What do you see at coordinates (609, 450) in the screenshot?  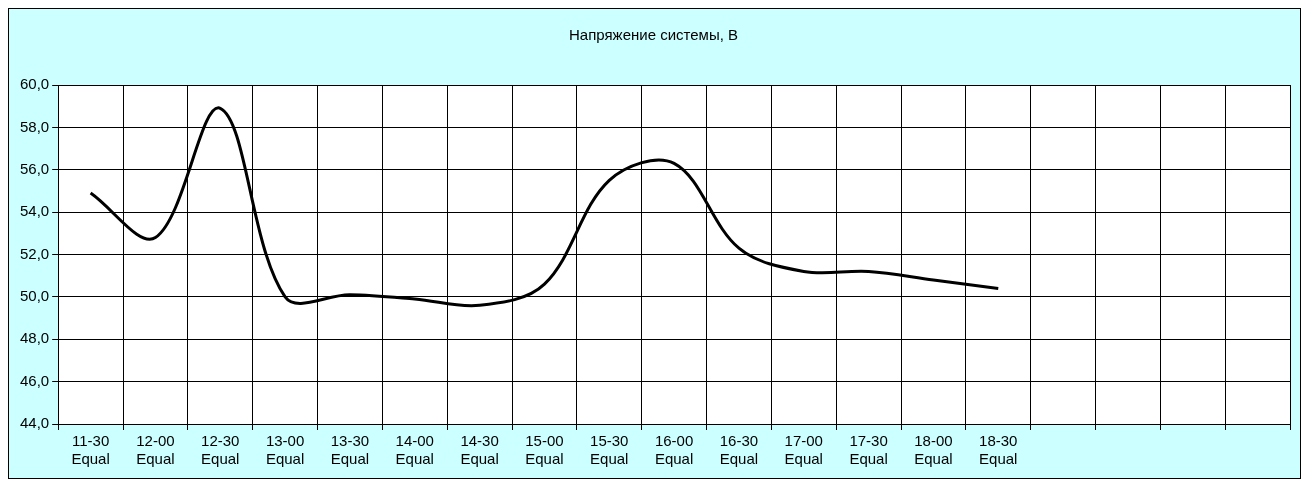 I see `x-tick-label: 15-30 Equal` at bounding box center [609, 450].